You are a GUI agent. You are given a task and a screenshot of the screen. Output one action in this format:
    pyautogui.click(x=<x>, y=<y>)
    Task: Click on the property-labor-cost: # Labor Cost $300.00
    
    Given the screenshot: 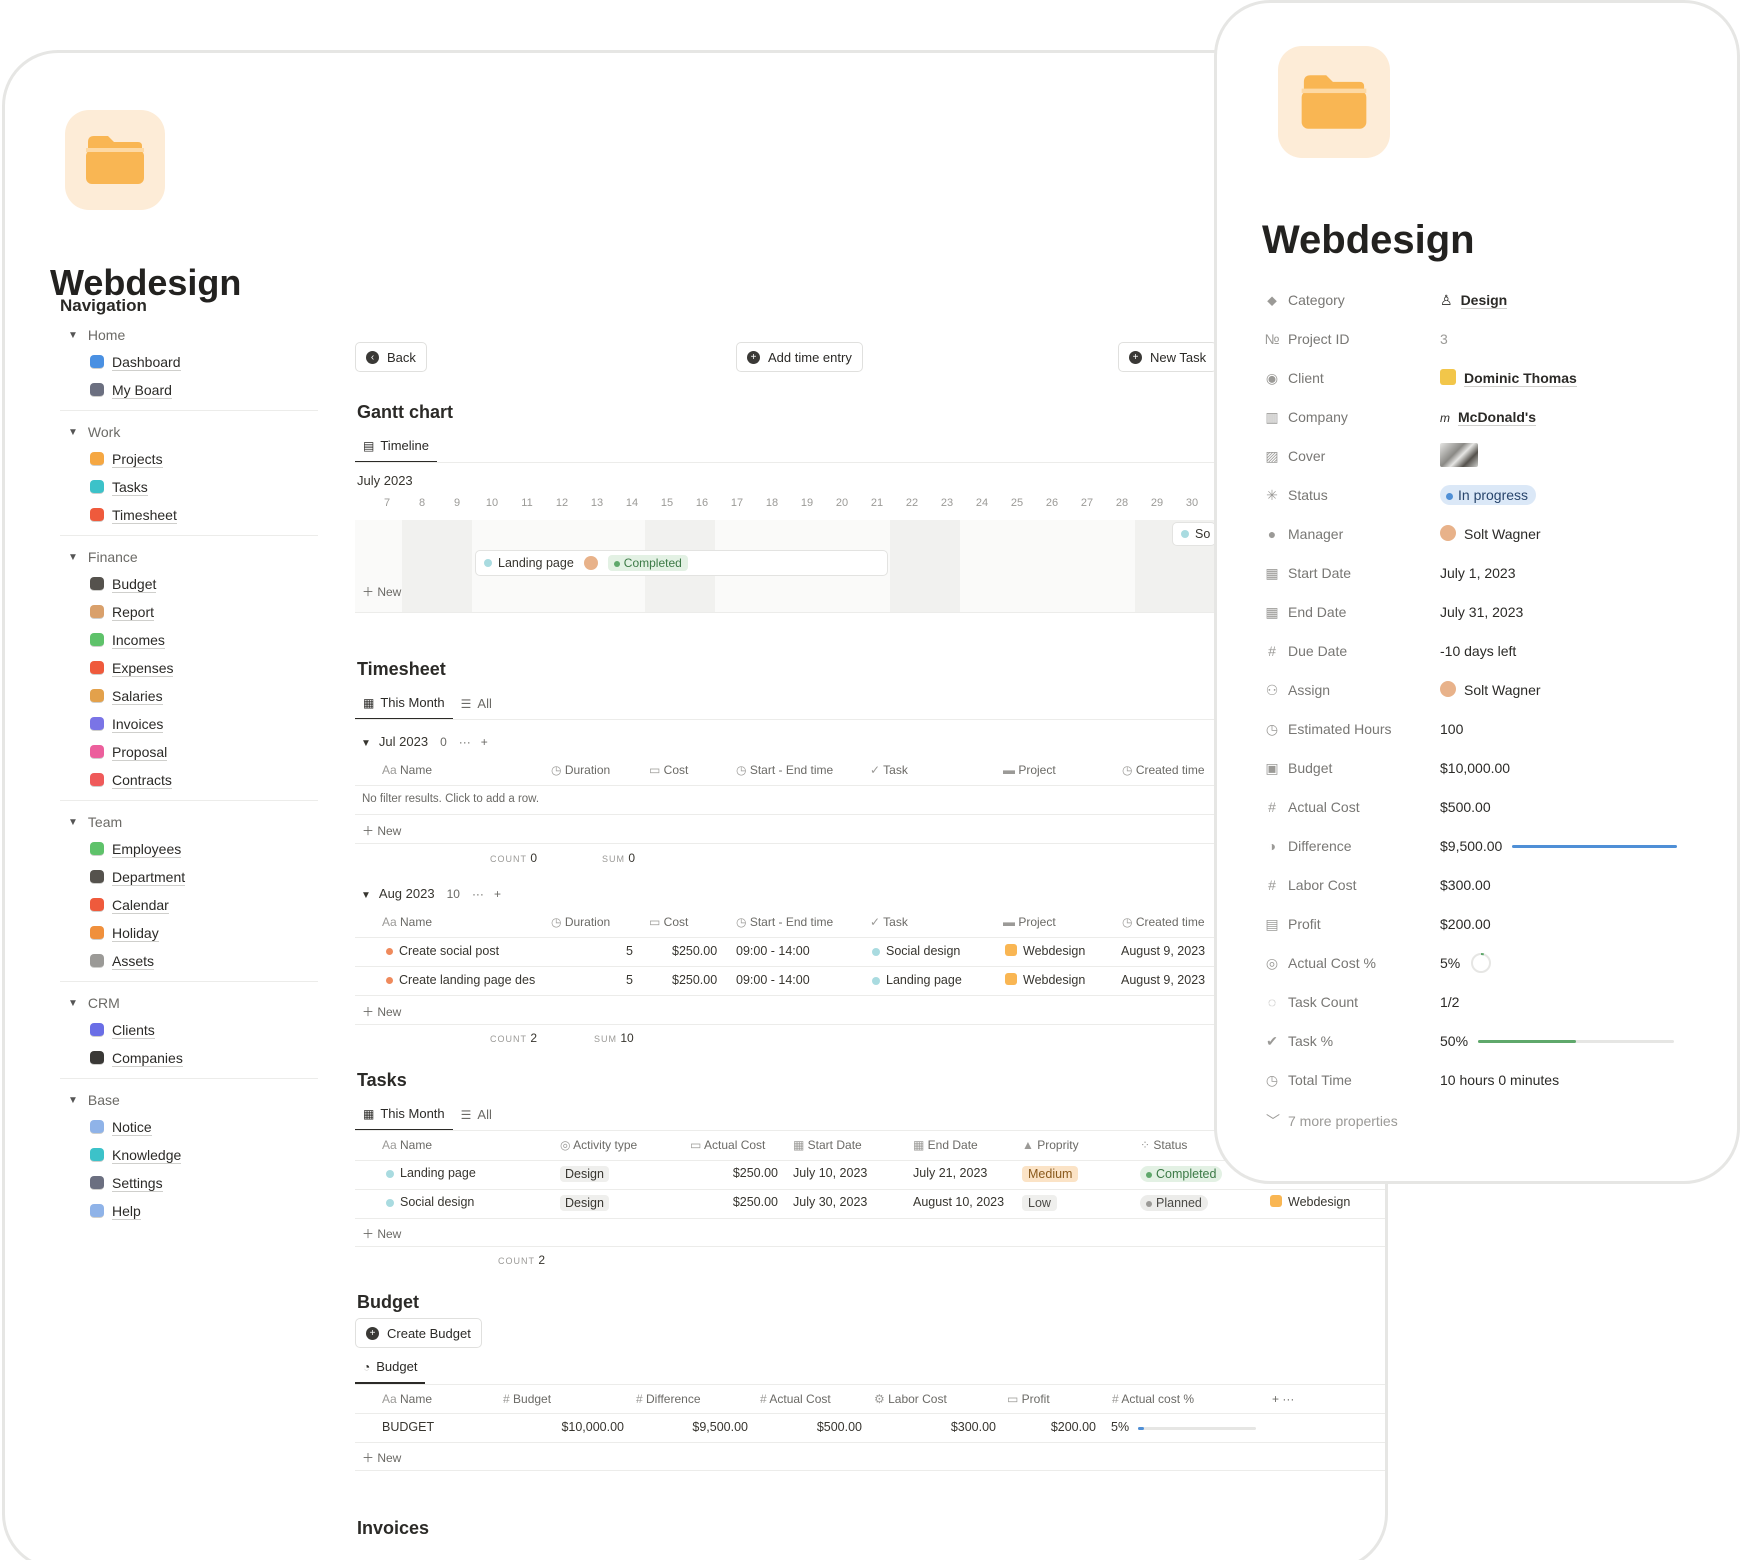 What is the action you would take?
    pyautogui.click(x=1474, y=885)
    